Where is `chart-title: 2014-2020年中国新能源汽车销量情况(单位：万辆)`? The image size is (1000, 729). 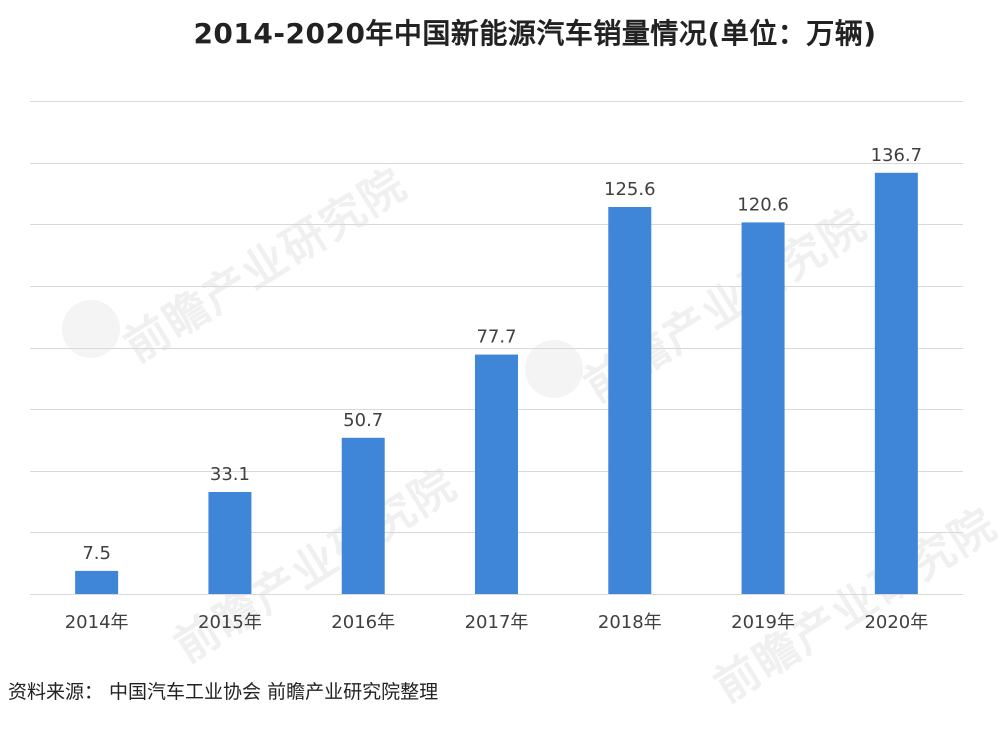
chart-title: 2014-2020年中国新能源汽车销量情况(单位：万辆) is located at coordinates (535, 33).